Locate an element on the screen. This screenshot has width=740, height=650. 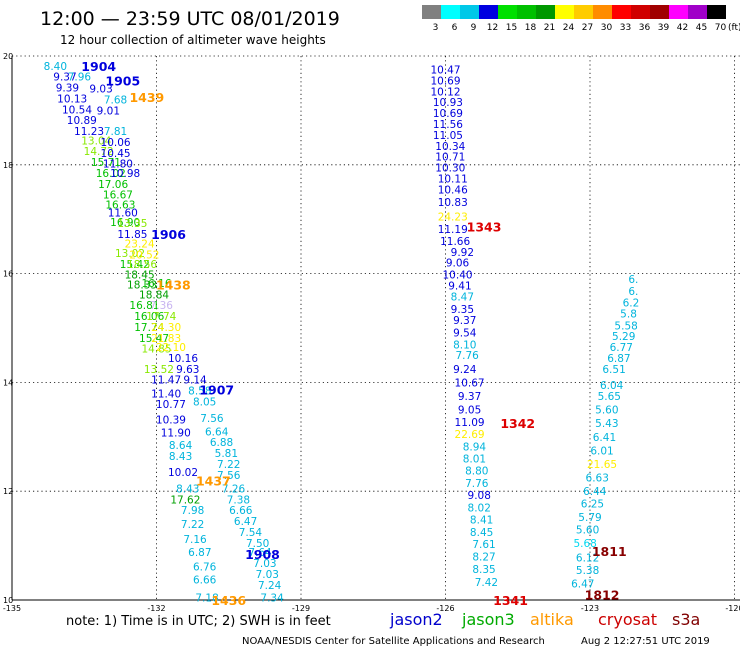
wave-height-label: 8.41 is located at coordinates (481, 520).